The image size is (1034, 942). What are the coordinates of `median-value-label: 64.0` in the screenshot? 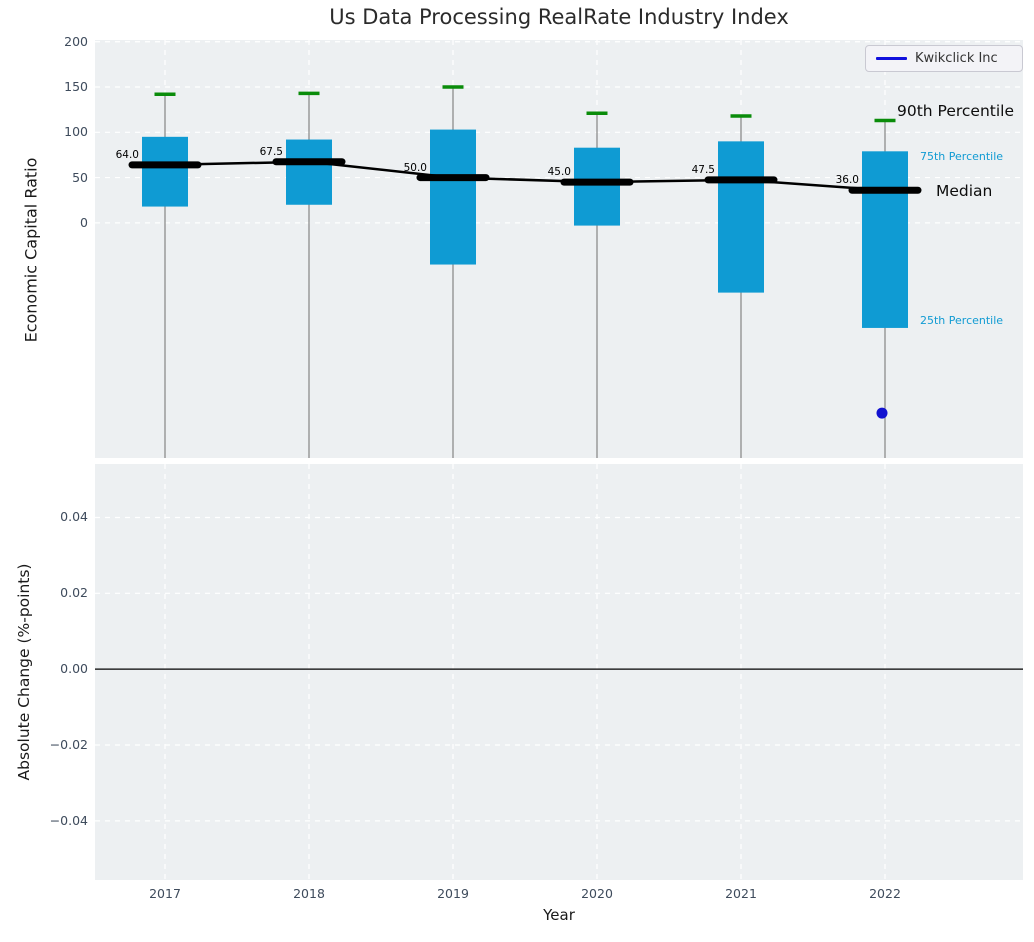 It's located at (127, 154).